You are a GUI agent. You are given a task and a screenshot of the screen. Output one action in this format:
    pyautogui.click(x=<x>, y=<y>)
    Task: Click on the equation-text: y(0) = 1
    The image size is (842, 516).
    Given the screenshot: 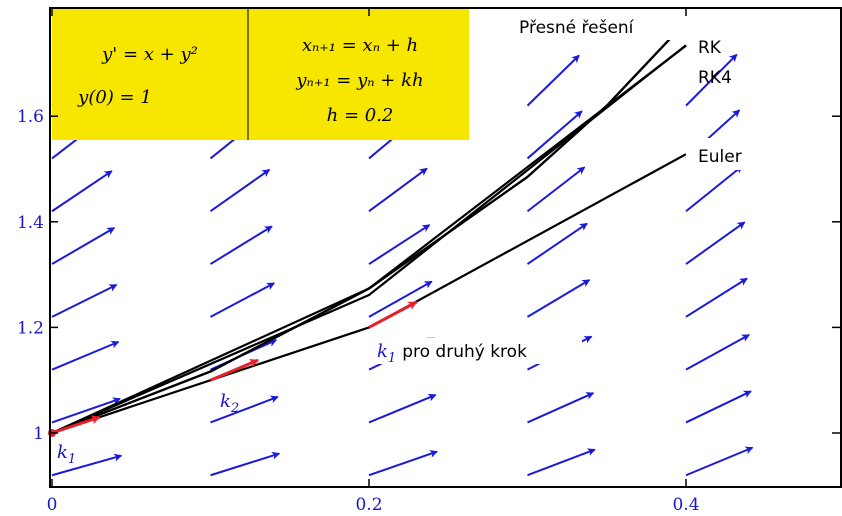 What is the action you would take?
    pyautogui.click(x=114, y=97)
    